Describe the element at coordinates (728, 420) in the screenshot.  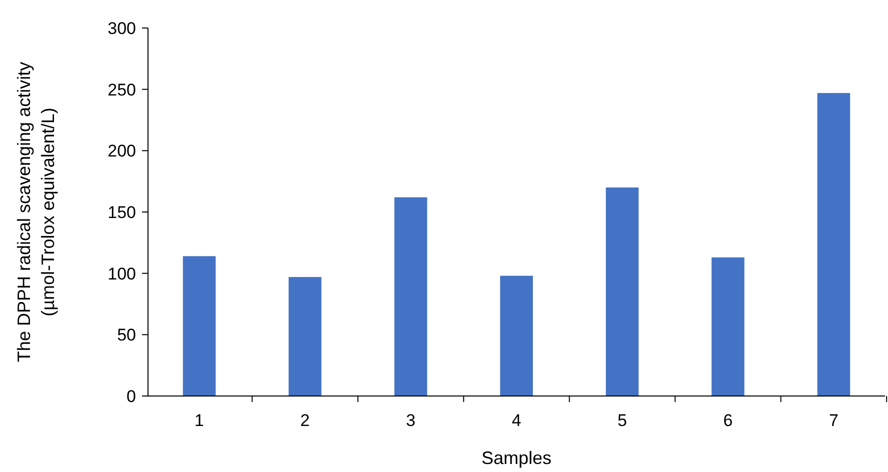
I see `x-tick-label: 6` at that location.